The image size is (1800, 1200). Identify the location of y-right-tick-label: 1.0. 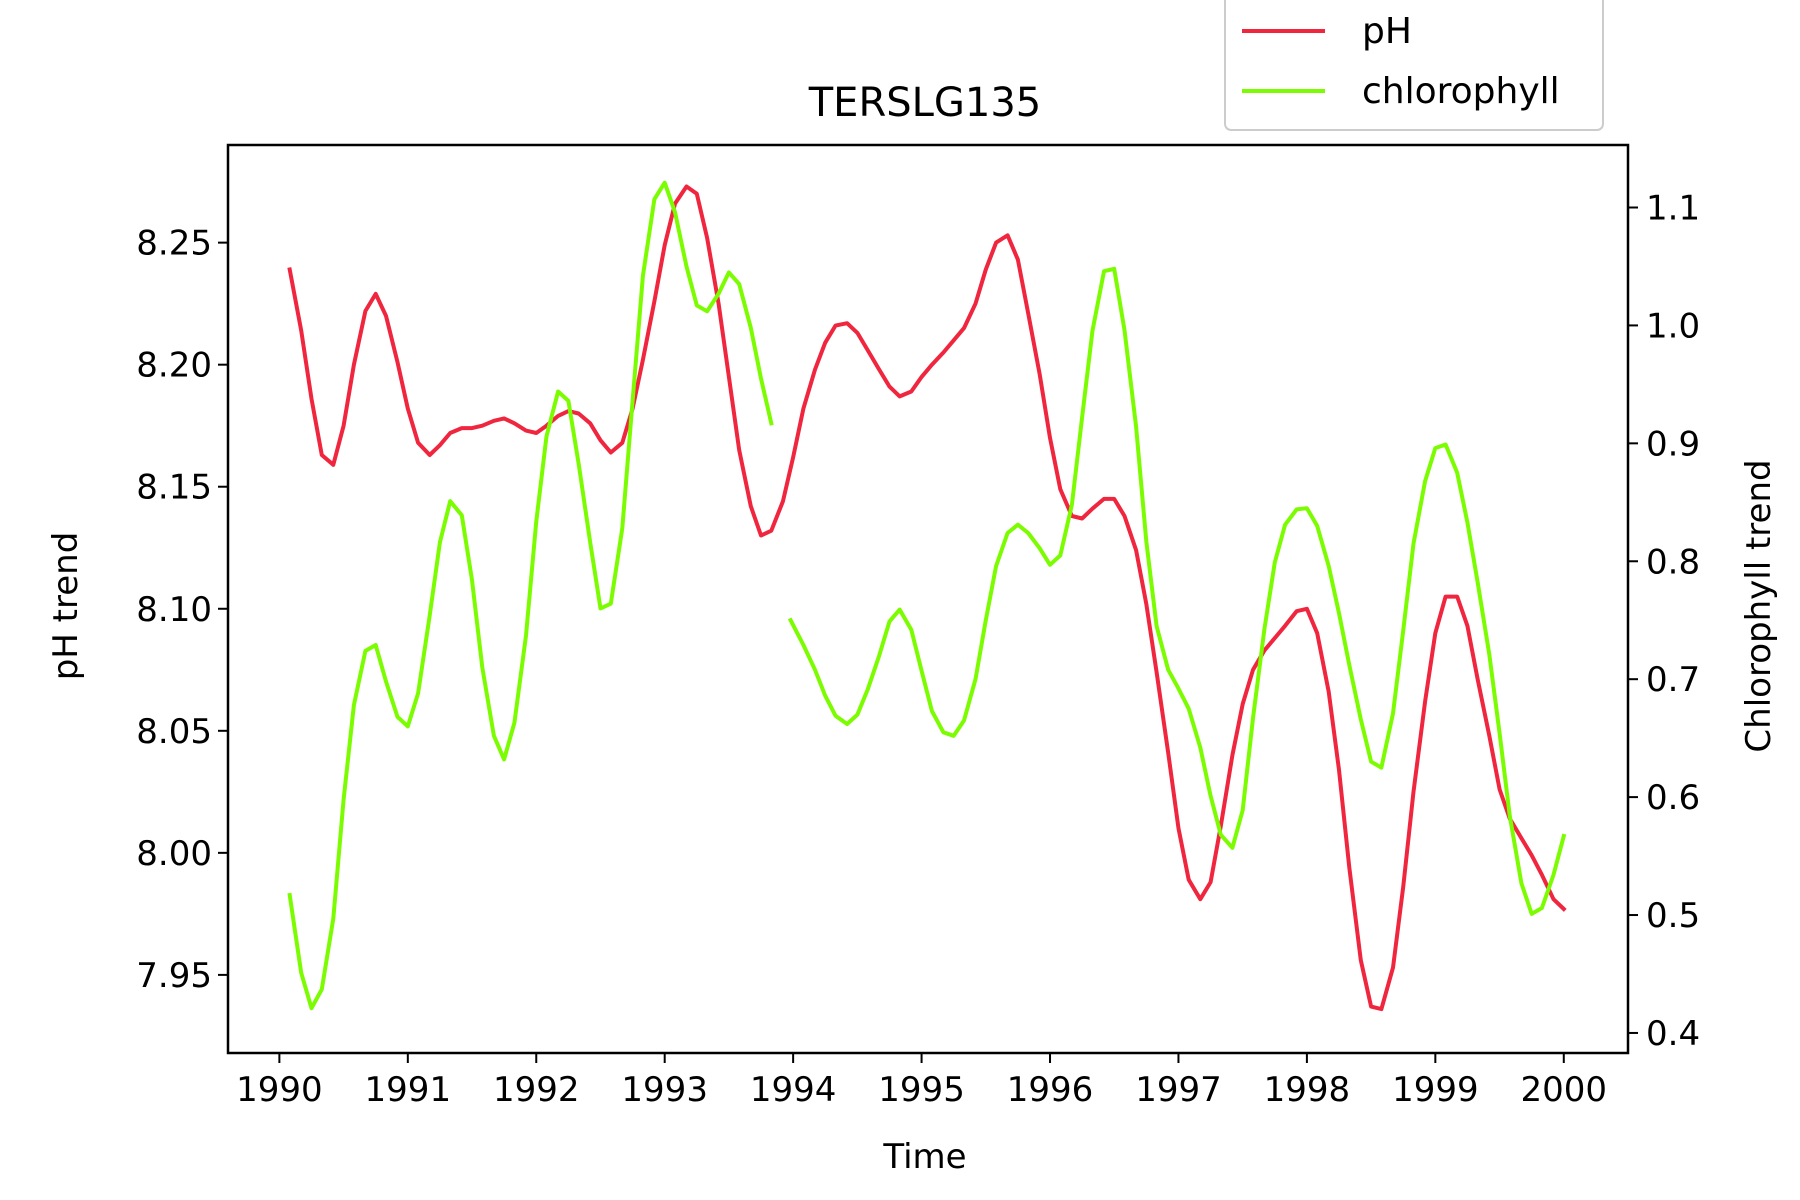
(1673, 326).